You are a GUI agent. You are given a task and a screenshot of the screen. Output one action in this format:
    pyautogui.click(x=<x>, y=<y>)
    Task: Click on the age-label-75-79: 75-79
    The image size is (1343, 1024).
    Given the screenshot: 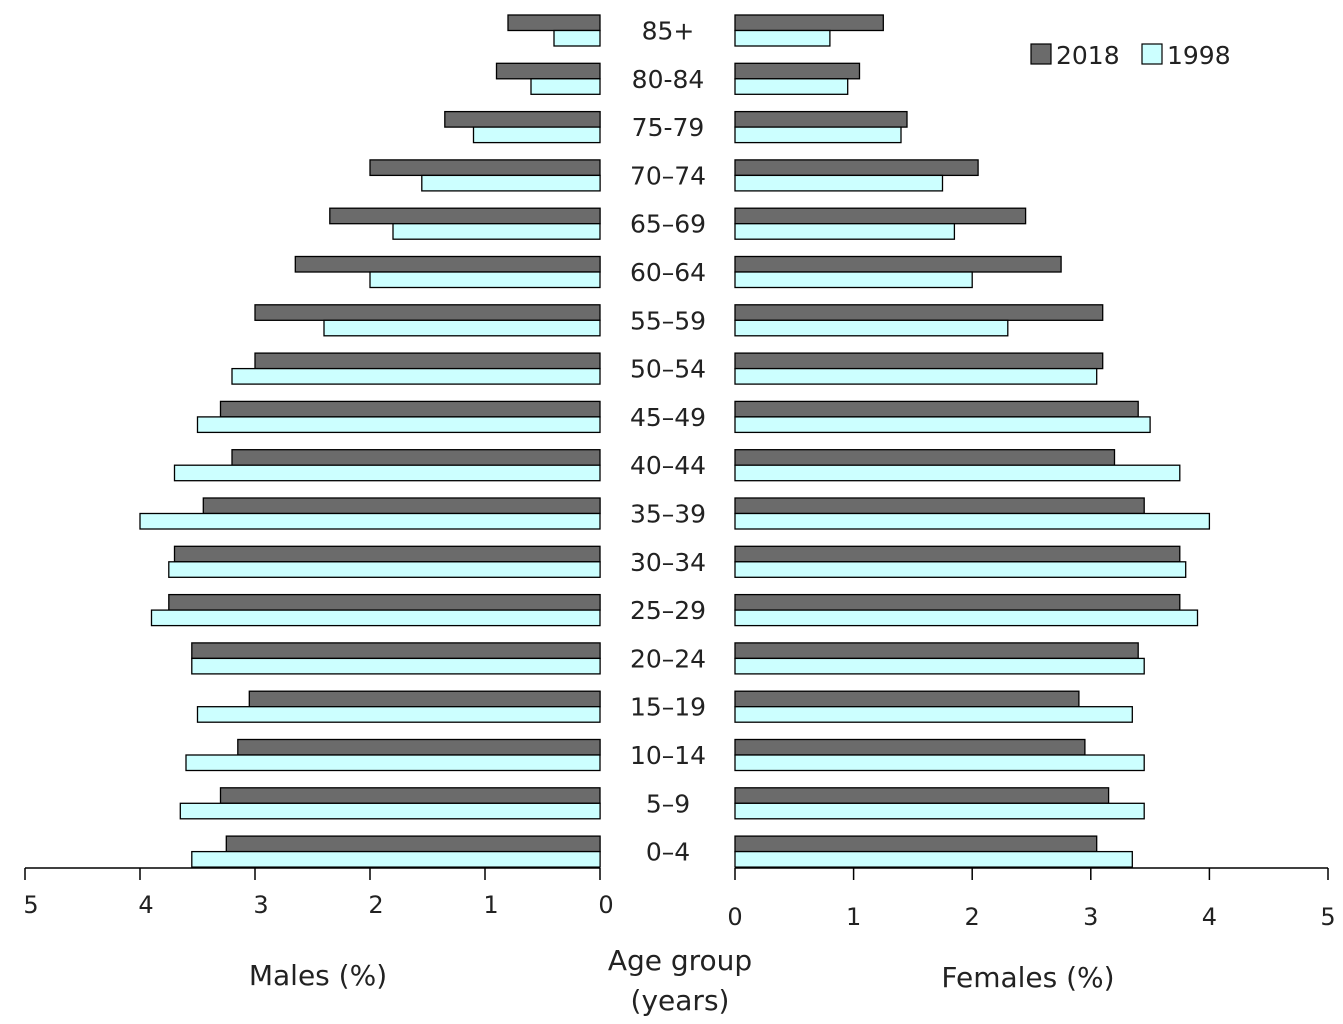 What is the action you would take?
    pyautogui.click(x=668, y=127)
    